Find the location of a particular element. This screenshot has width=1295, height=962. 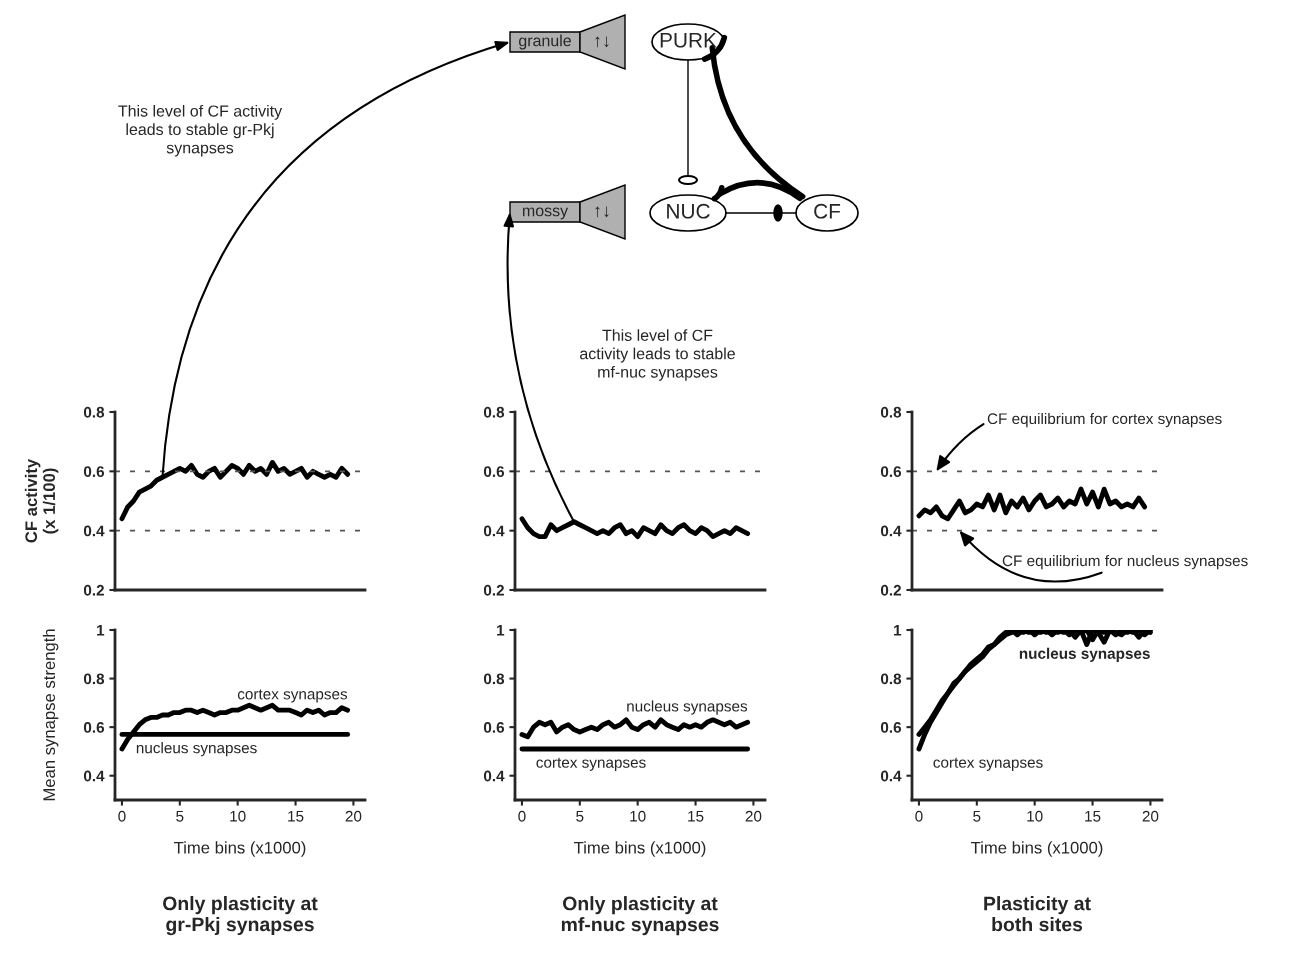

text: granule is located at coordinates (545, 42).